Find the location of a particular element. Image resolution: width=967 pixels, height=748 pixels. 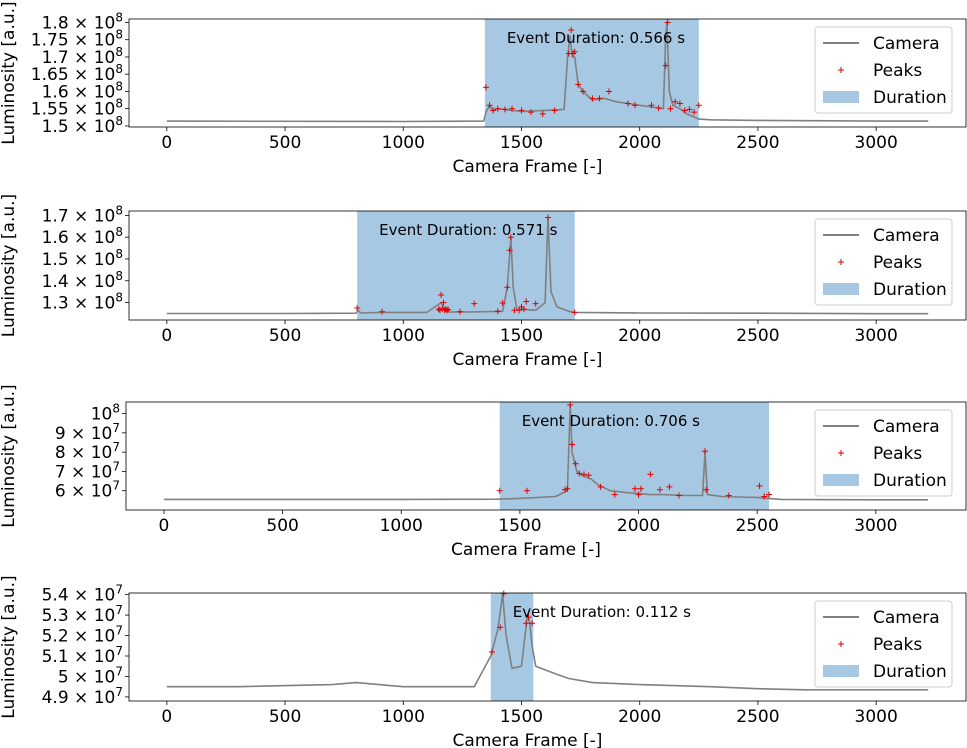

x-axis-label: Camera Frame [-] is located at coordinates (526, 550).